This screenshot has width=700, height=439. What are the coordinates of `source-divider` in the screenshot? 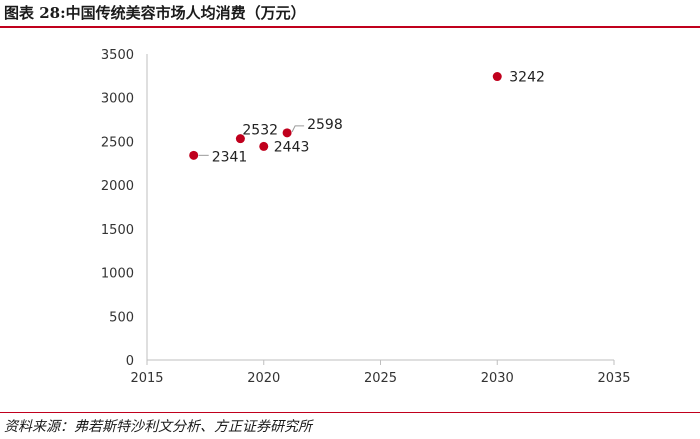 It's located at (350, 412).